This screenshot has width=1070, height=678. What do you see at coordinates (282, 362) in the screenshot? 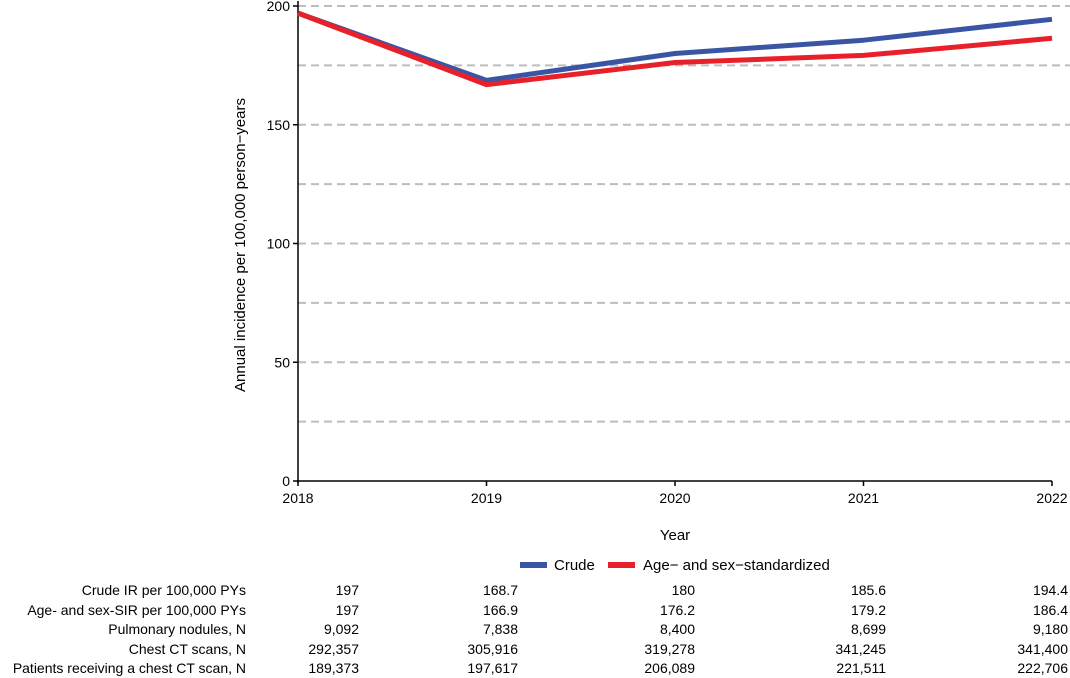
I see `y-tick-label: 50` at bounding box center [282, 362].